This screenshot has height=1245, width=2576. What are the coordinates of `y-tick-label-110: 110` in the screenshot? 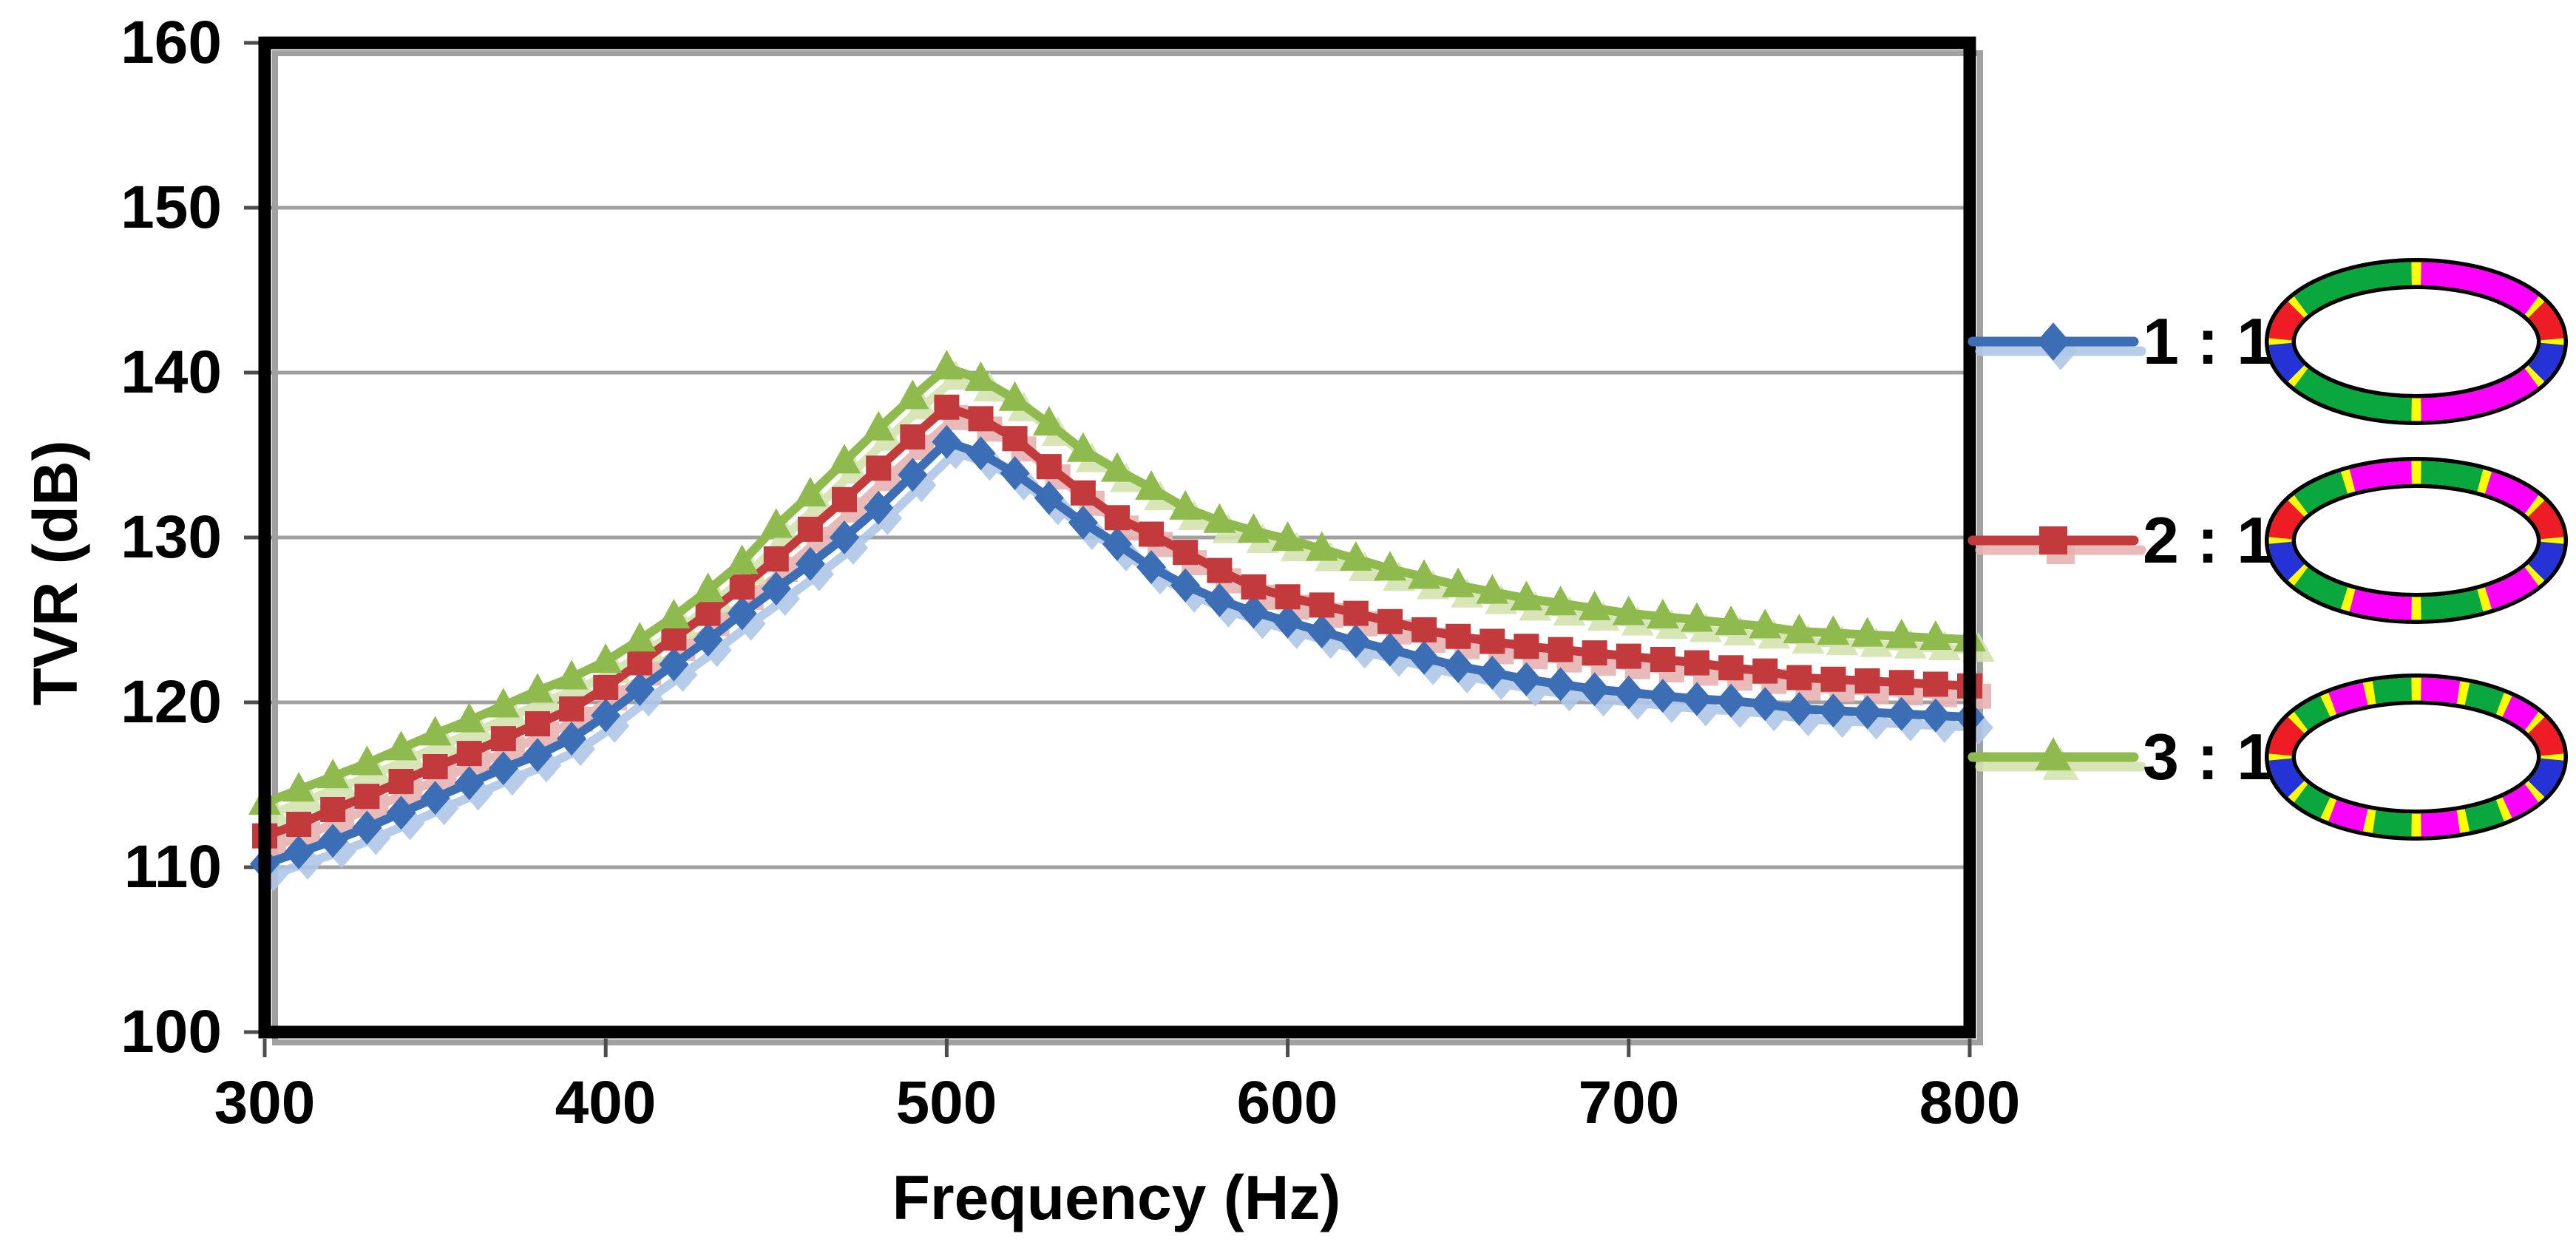 It's located at (172, 866).